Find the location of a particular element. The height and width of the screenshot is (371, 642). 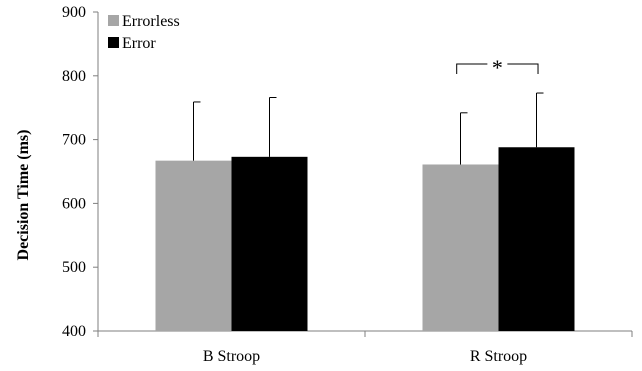

x-categories: B Stroop R Stroop is located at coordinates (365, 356).